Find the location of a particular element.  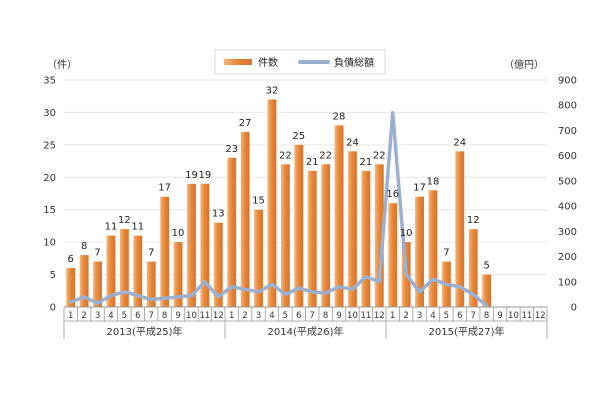

right-axis-tick-label: 300 is located at coordinates (567, 232).